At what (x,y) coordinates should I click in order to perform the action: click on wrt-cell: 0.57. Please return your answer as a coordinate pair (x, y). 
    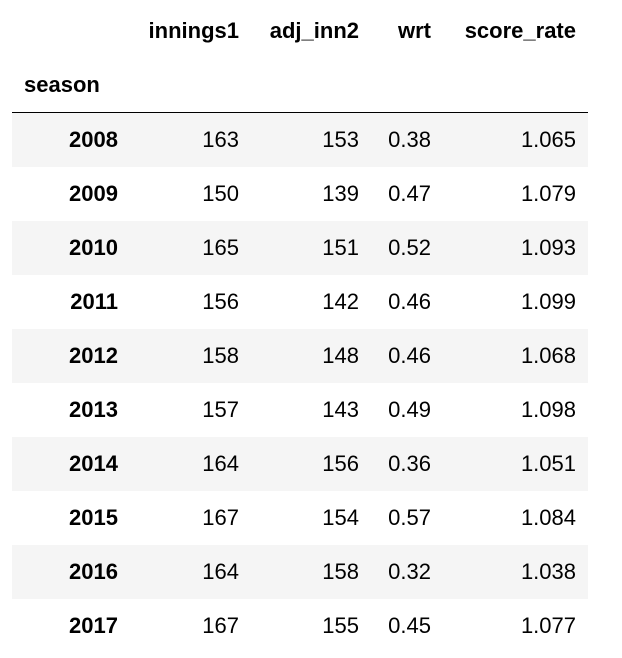
    Looking at the image, I should click on (409, 517).